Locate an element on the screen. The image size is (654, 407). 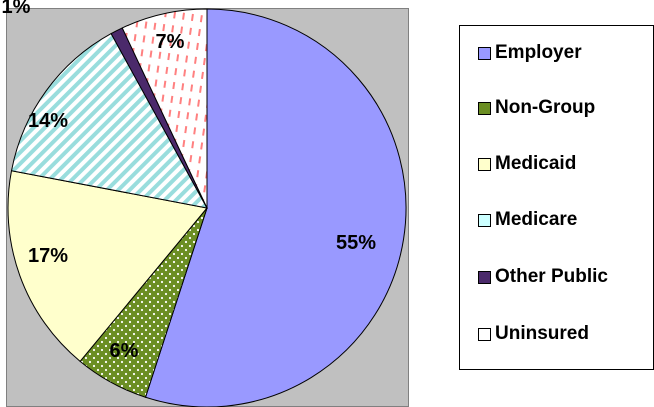
slice-label-non-group: 6% is located at coordinates (124, 351).